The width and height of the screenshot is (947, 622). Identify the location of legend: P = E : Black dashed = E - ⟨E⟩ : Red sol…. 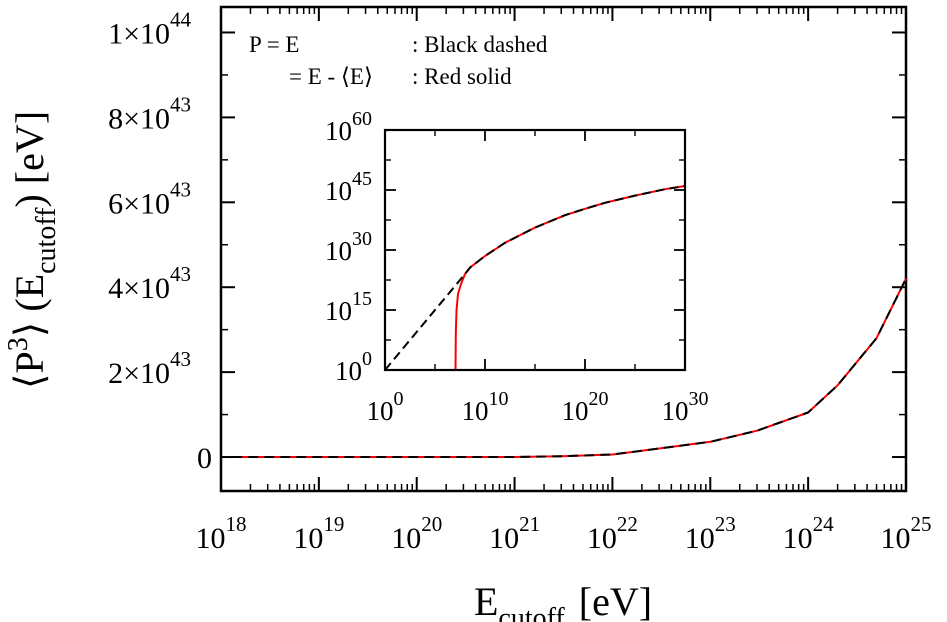
(398, 60).